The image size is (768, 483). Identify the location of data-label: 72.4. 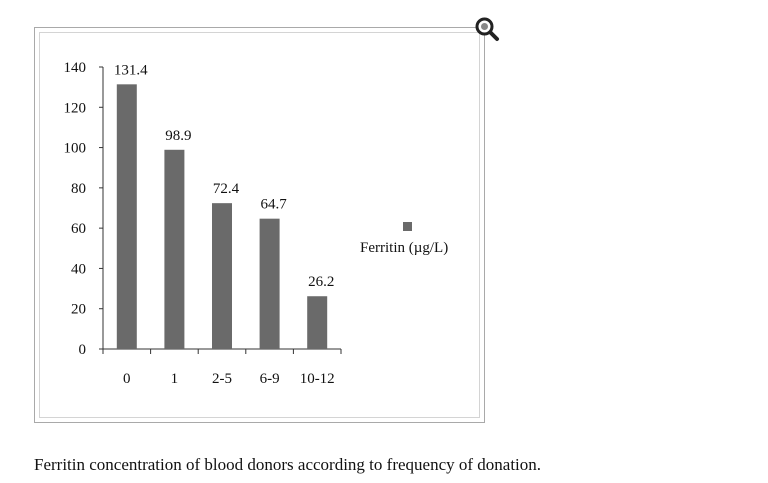
(226, 189).